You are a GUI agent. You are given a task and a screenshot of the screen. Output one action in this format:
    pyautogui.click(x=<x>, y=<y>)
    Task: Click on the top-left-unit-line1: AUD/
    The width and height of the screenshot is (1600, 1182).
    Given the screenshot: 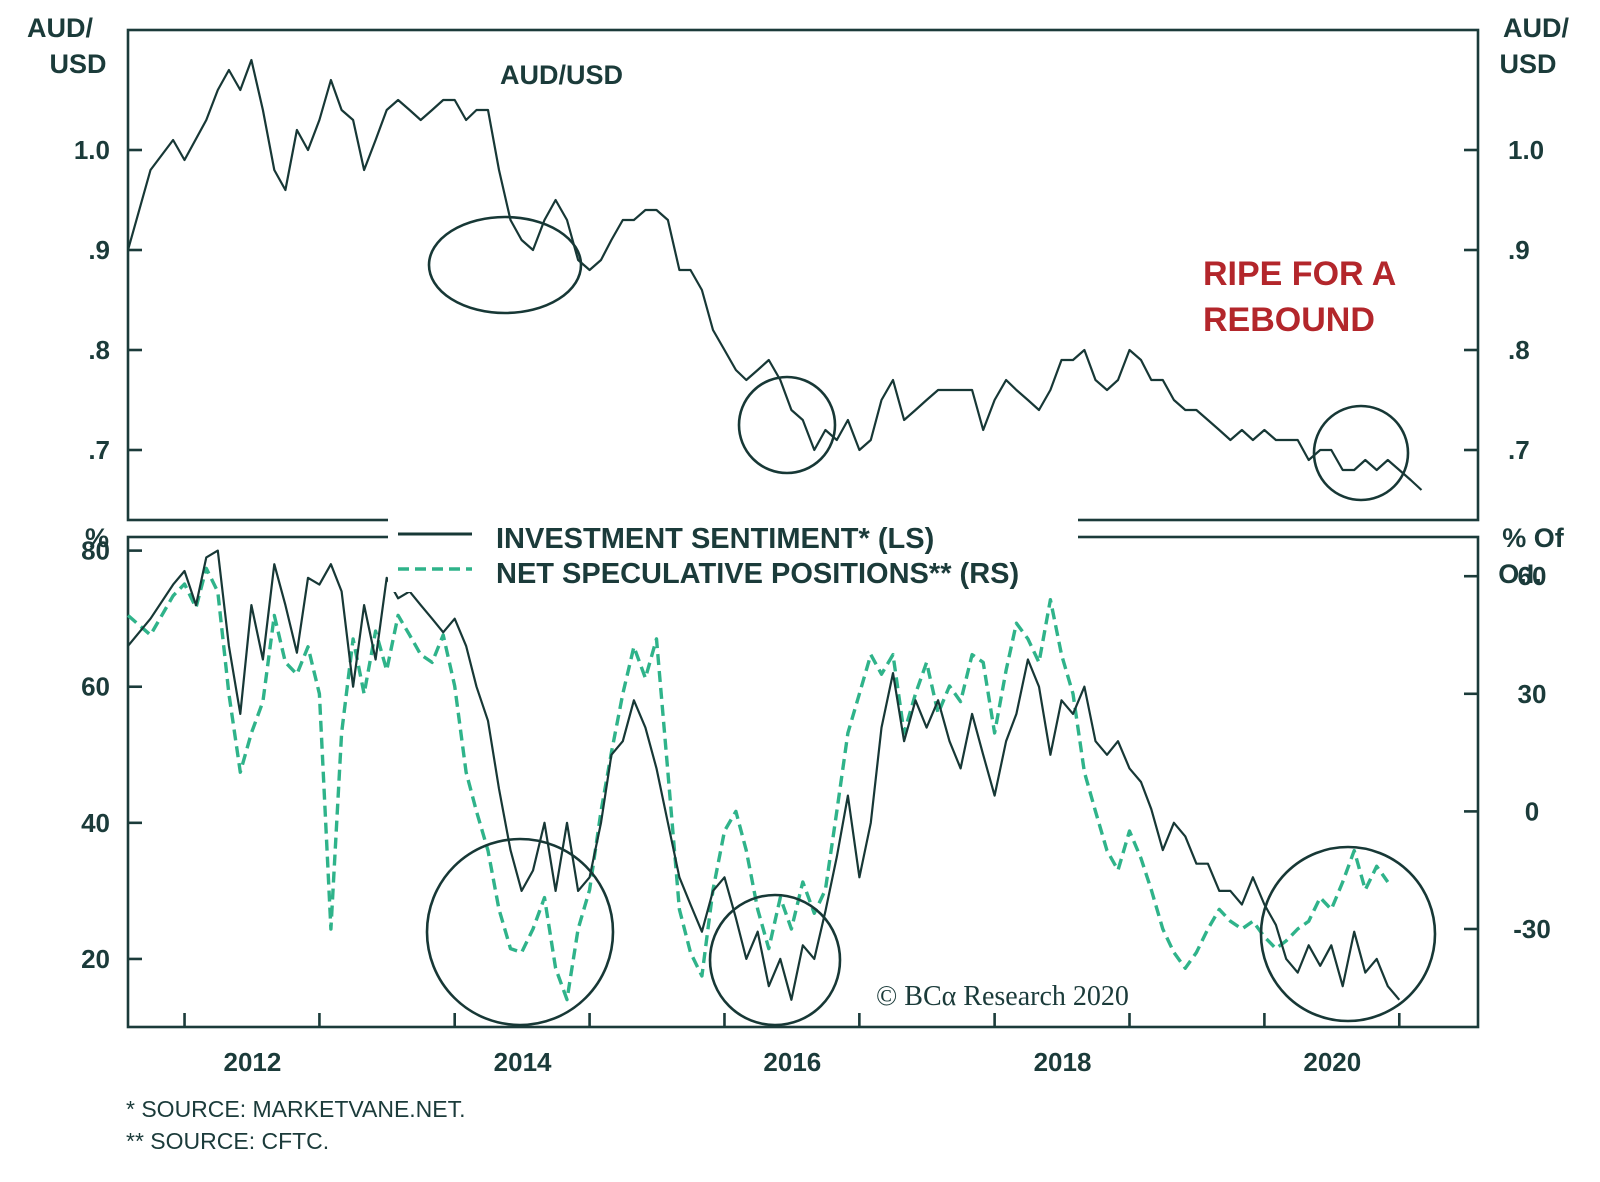 What is the action you would take?
    pyautogui.click(x=60, y=28)
    